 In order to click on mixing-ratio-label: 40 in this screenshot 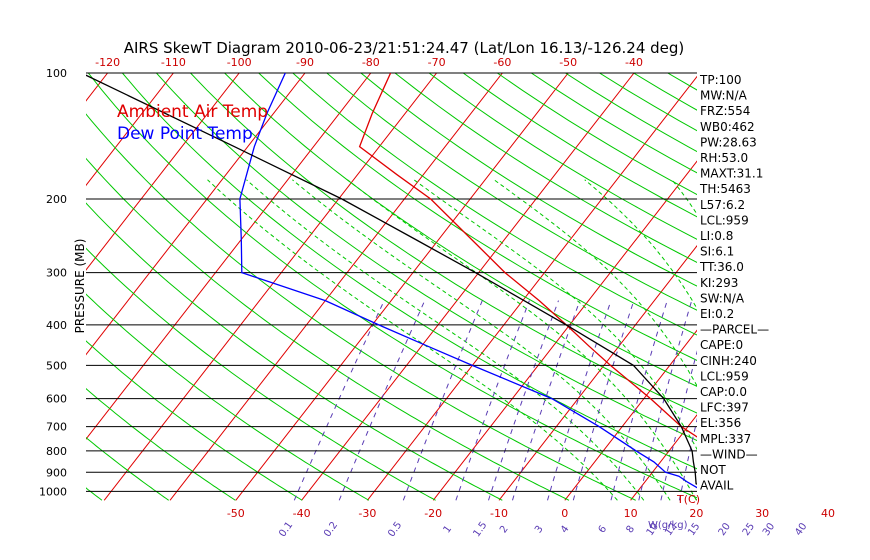, I will do `click(801, 529)`.